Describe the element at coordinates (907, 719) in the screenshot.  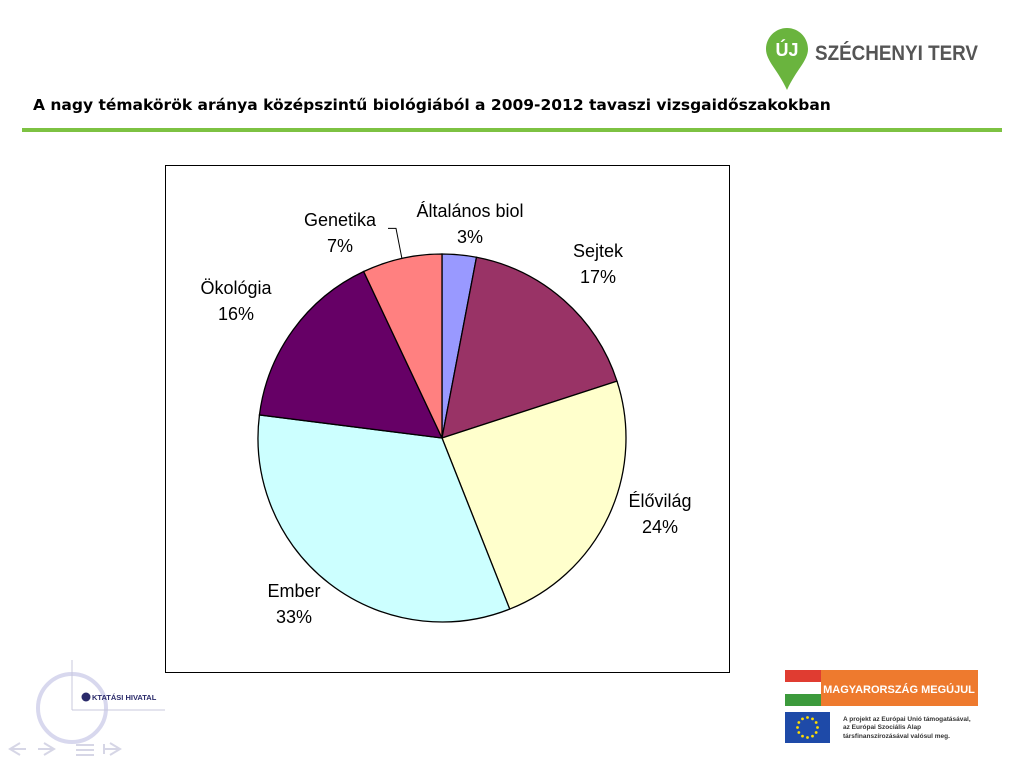
I see `eu-note-line: A projekt az Európai Unió támogatásával,` at that location.